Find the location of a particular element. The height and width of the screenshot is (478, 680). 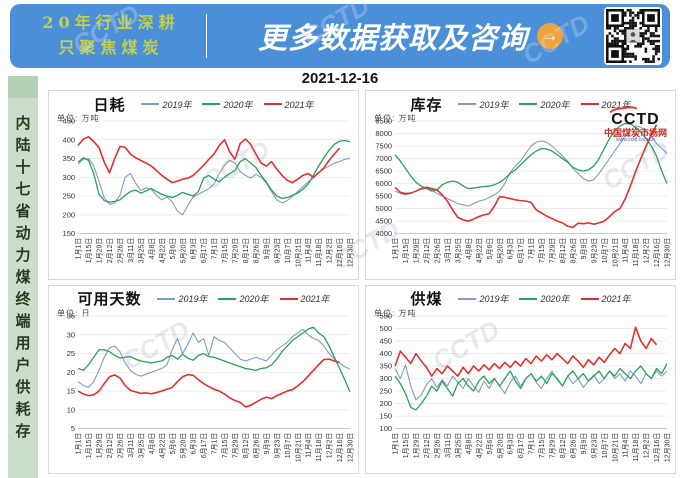

svg-text: 8月26日 is located at coordinates (573, 251).